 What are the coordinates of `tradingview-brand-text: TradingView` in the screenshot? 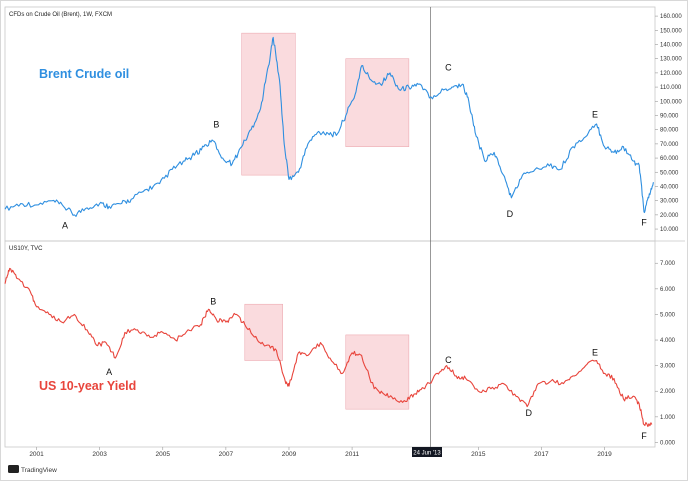 It's located at (39, 470).